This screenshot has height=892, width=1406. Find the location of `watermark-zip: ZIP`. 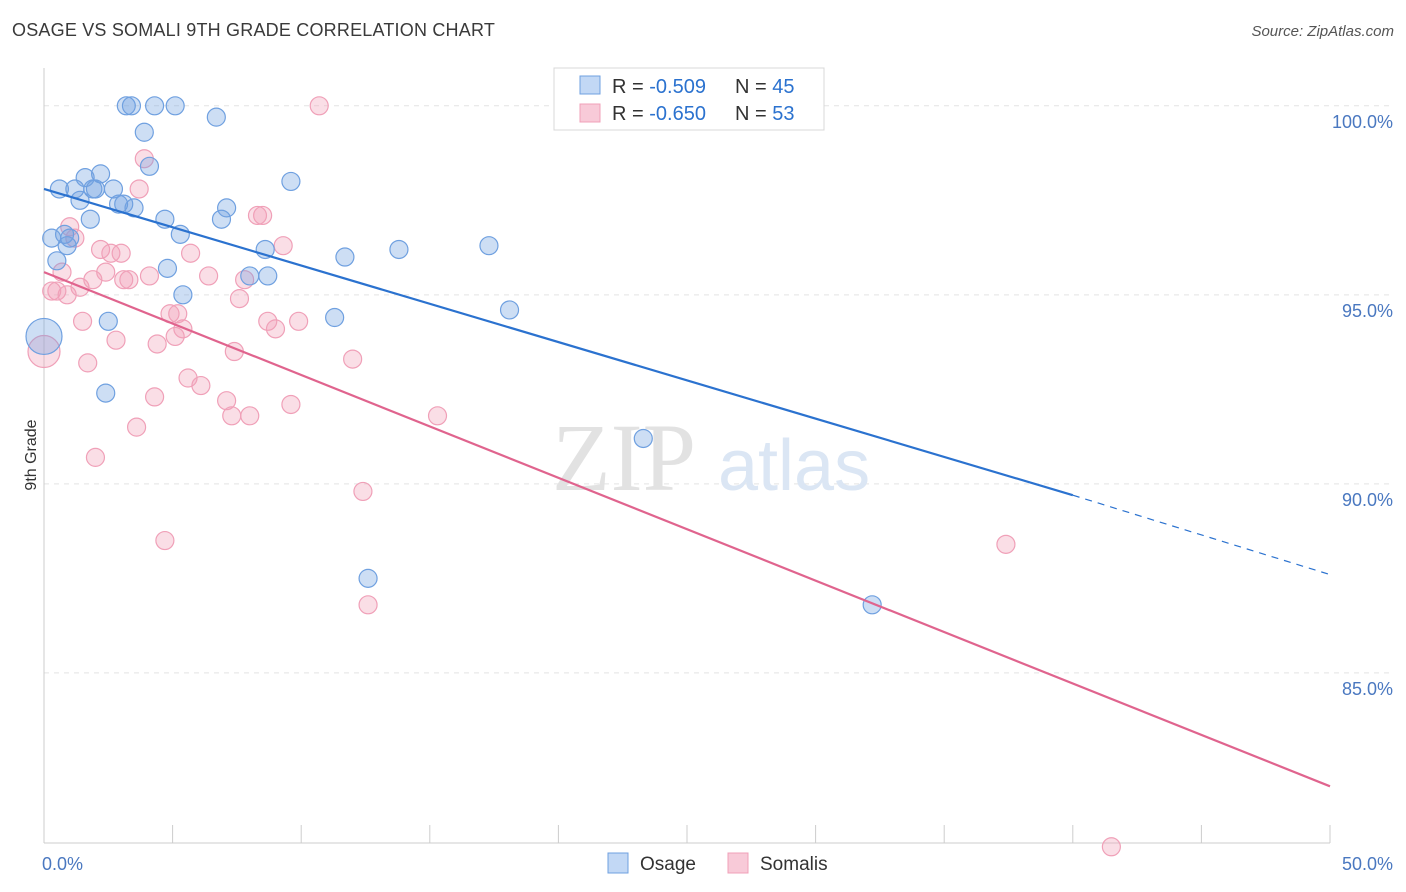

watermark-zip: ZIP is located at coordinates (624, 457).